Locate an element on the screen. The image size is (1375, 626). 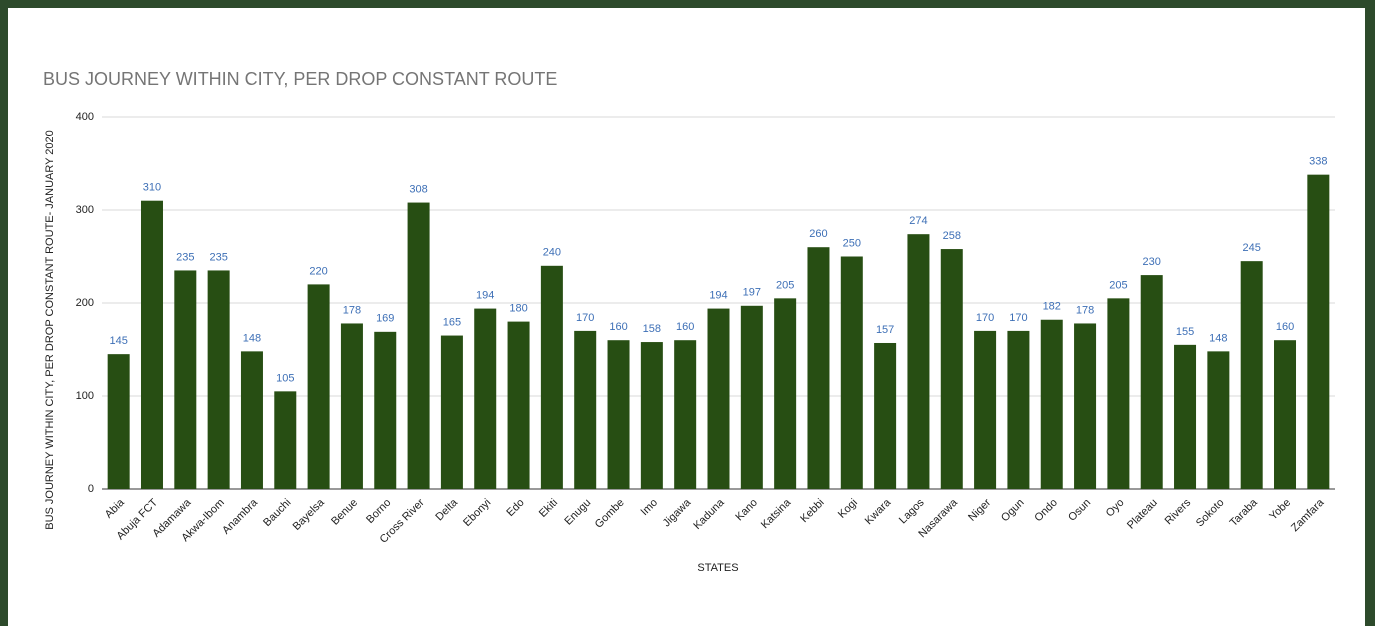
value-label: 158 is located at coordinates (652, 329).